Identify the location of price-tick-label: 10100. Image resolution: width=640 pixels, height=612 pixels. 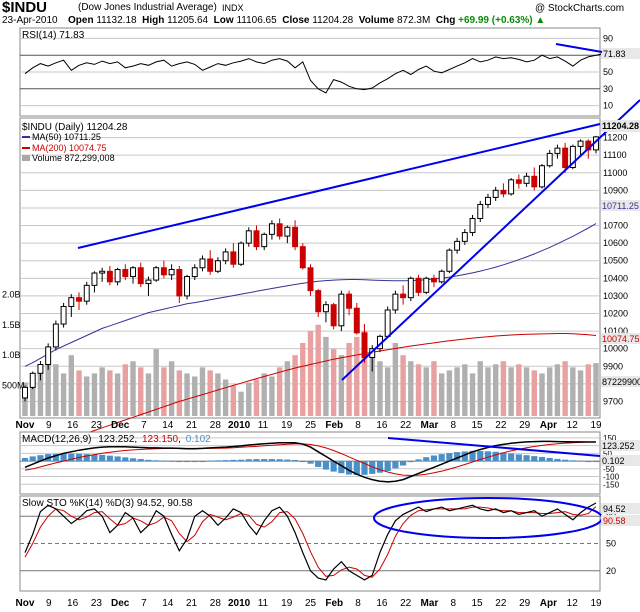
(615, 331).